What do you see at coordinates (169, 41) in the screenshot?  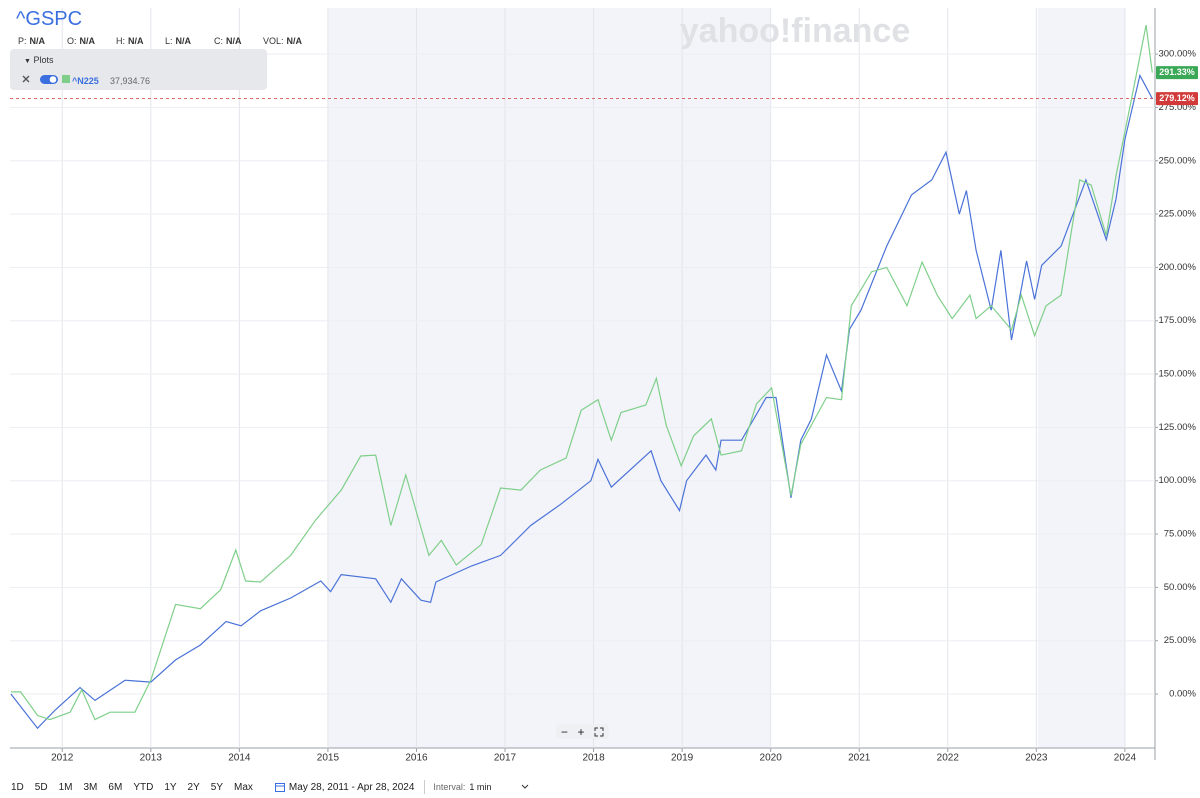 I see `ohlc-label: L:` at bounding box center [169, 41].